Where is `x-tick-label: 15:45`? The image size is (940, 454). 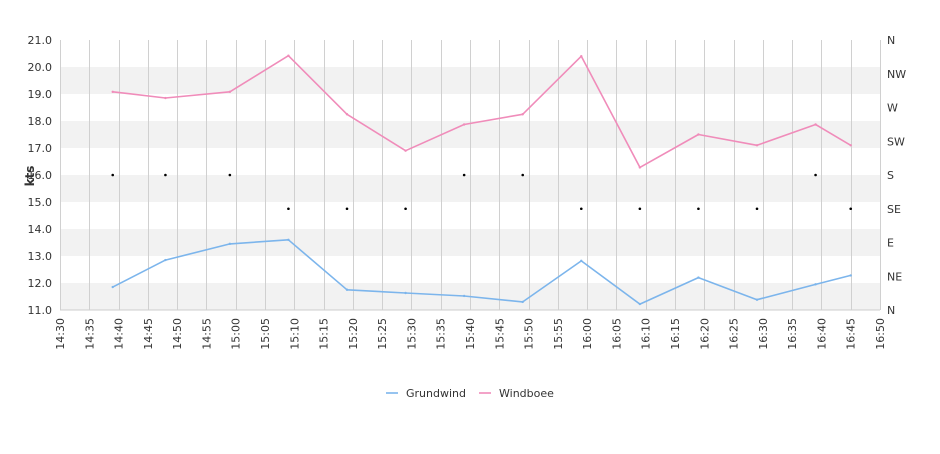 x-tick-label: 15:45 is located at coordinates (499, 334).